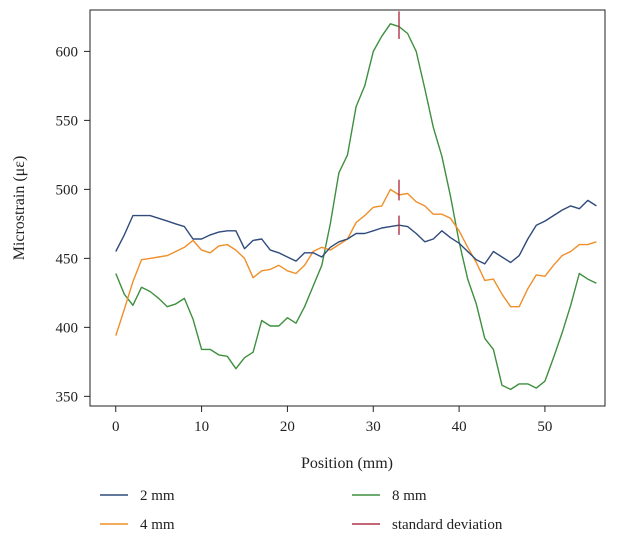 Image resolution: width=625 pixels, height=537 pixels. What do you see at coordinates (67, 259) in the screenshot?
I see `y-tick-label: 450` at bounding box center [67, 259].